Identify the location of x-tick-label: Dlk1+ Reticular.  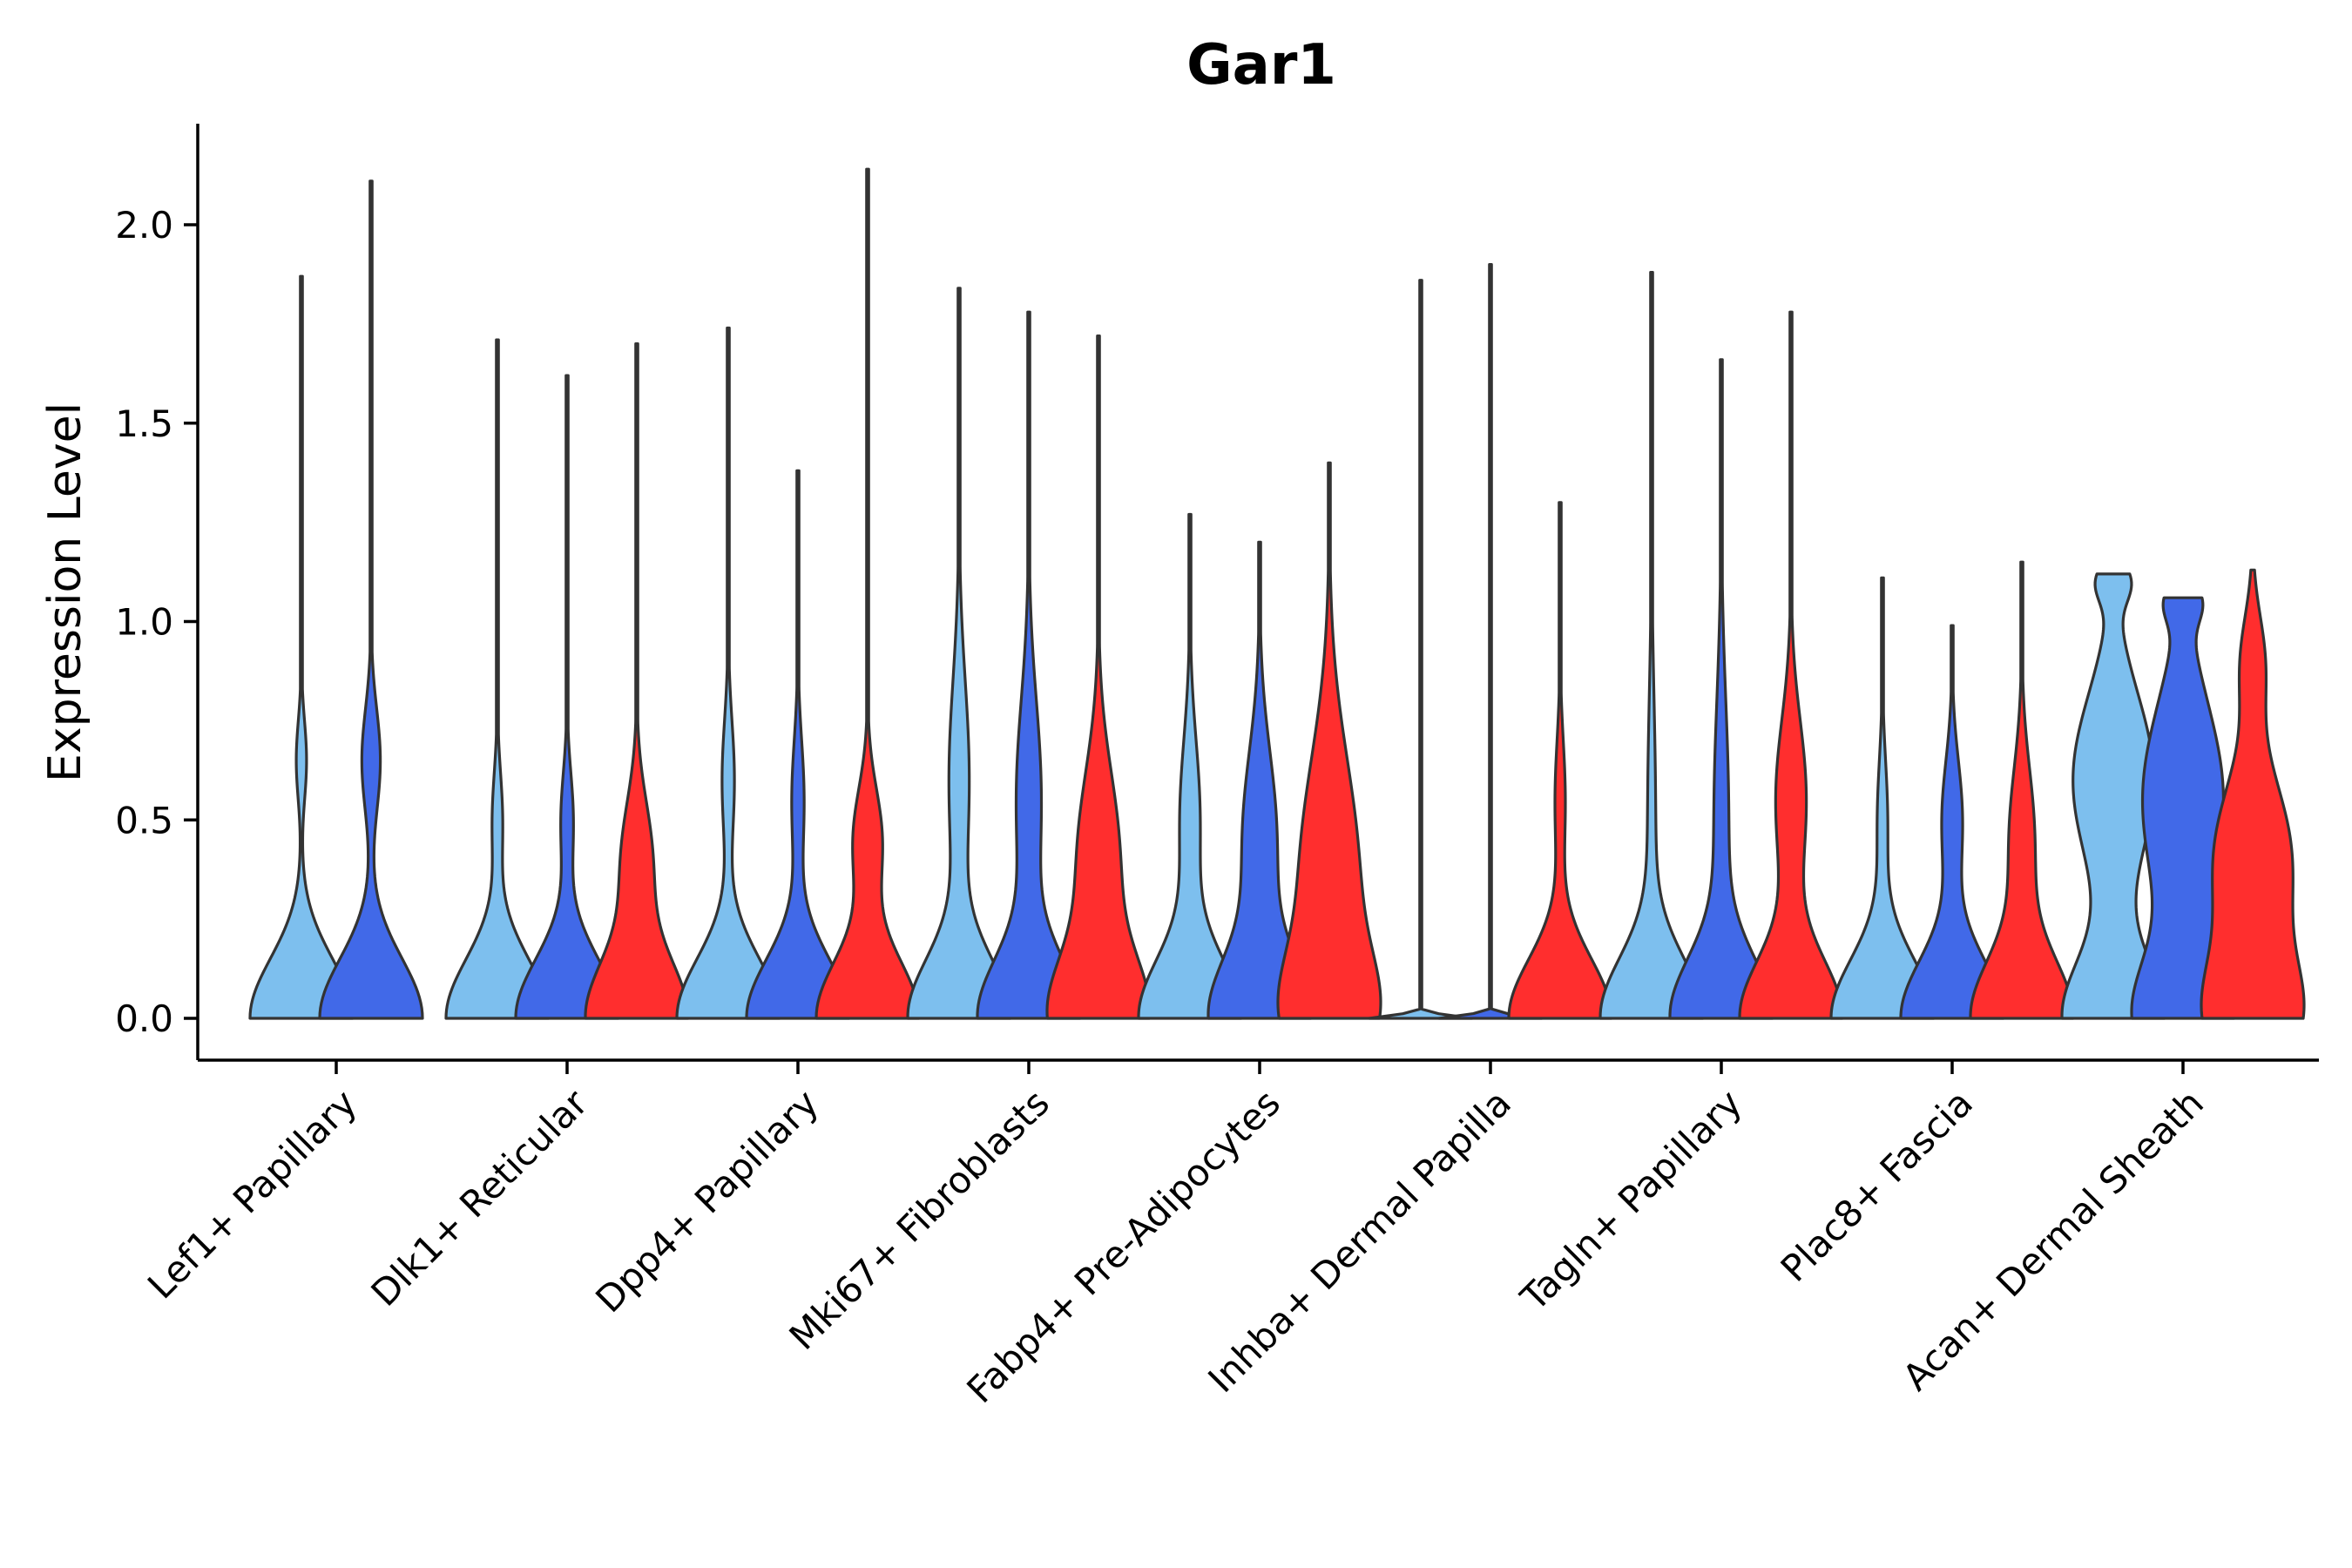
(480, 1198).